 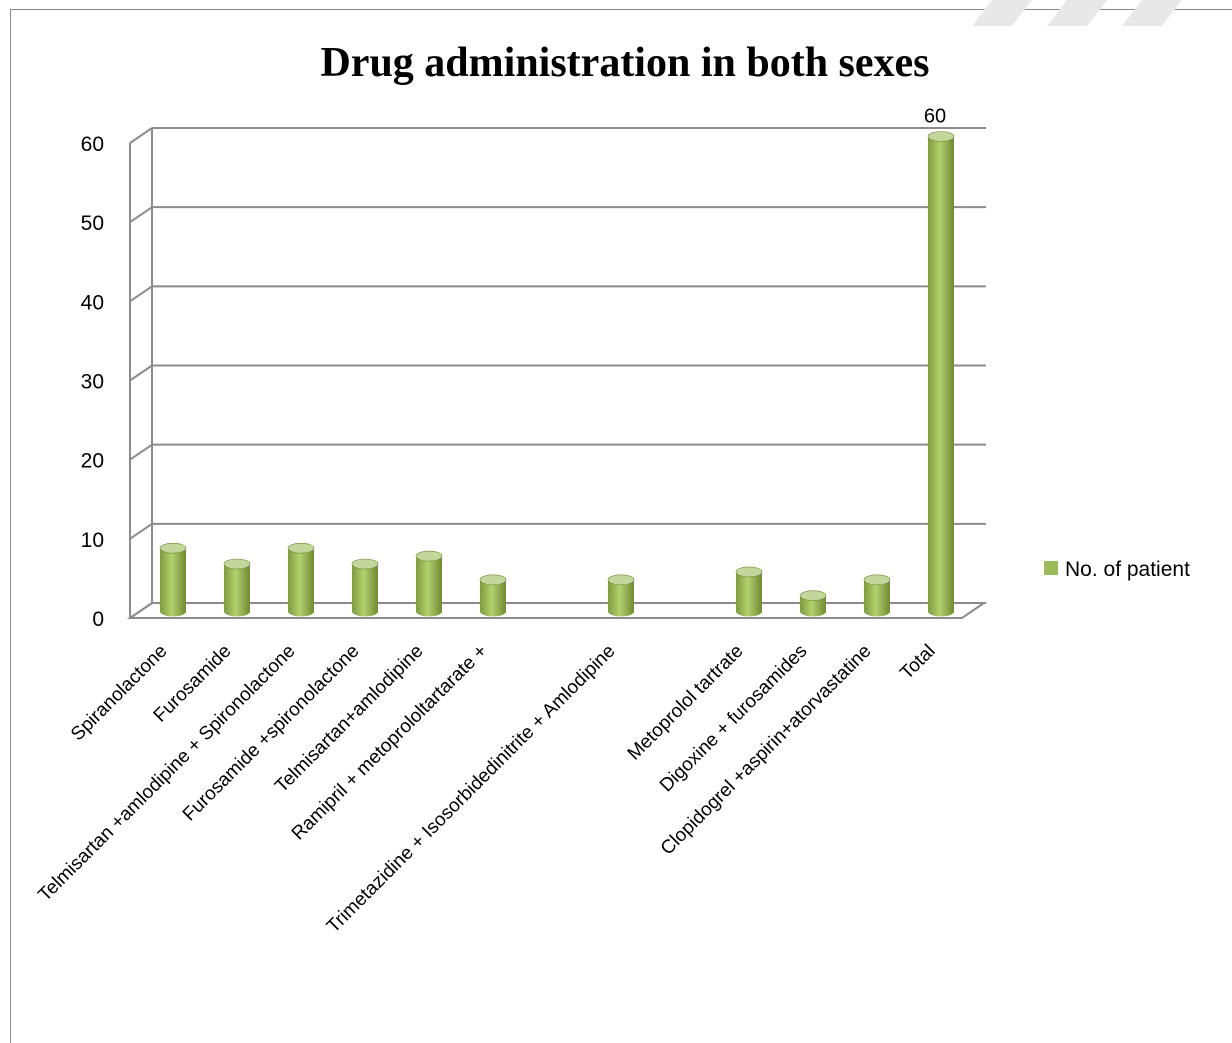 I want to click on chart-title: Drug administration in both sexes, so click(x=624, y=63).